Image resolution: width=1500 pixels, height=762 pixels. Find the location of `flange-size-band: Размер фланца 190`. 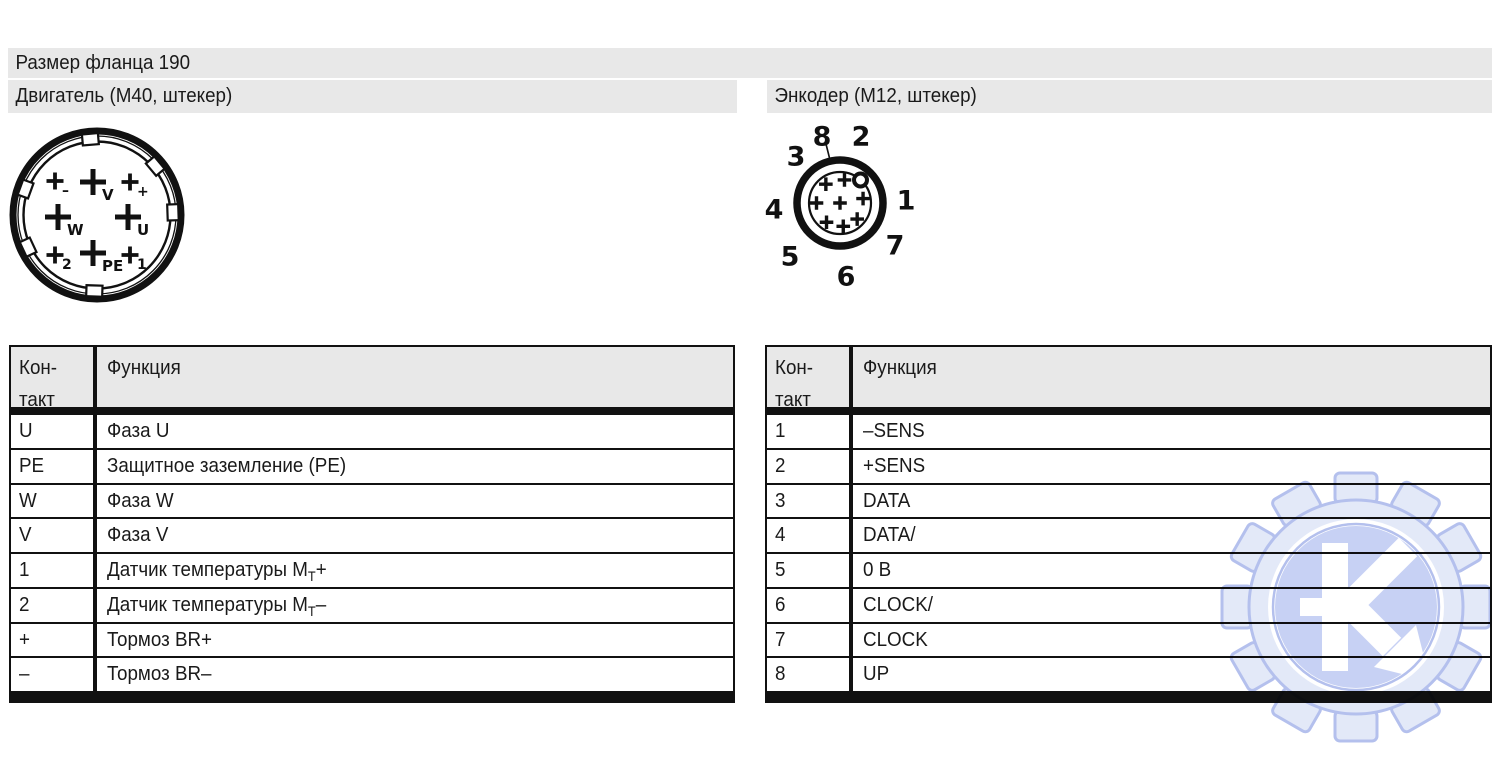

flange-size-band: Размер фланца 190 is located at coordinates (750, 63).